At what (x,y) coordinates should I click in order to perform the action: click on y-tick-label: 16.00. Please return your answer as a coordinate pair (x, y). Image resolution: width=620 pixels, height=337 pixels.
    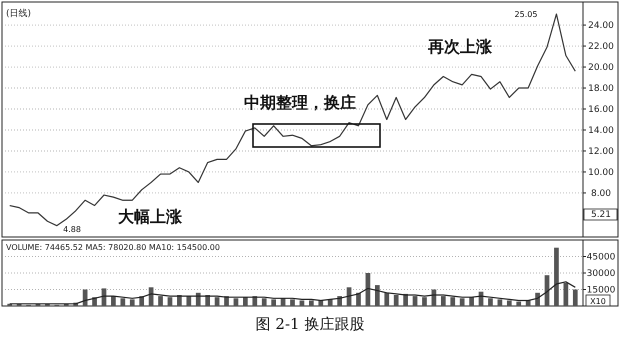
    Looking at the image, I should click on (601, 110).